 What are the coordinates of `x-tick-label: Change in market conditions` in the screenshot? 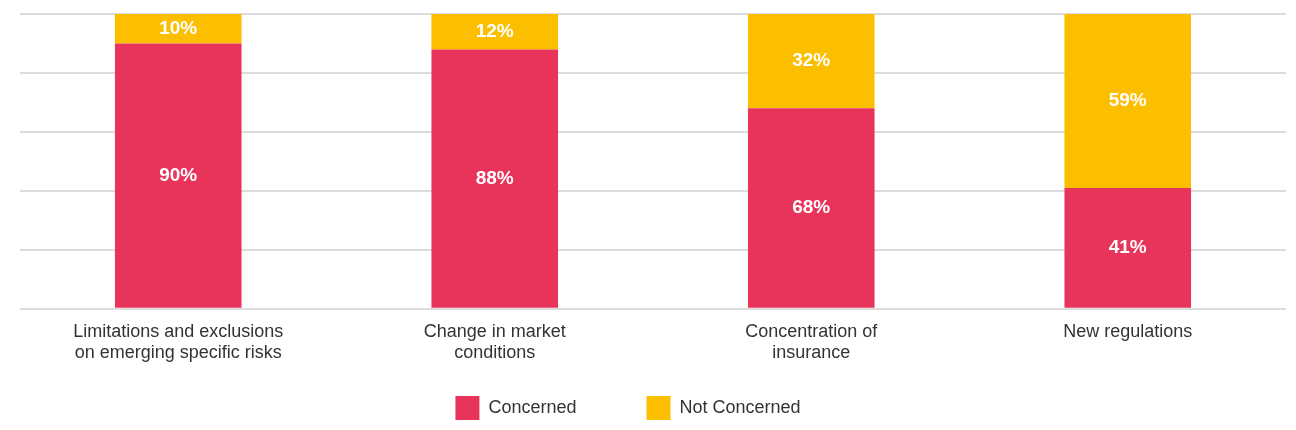 It's located at (494, 341).